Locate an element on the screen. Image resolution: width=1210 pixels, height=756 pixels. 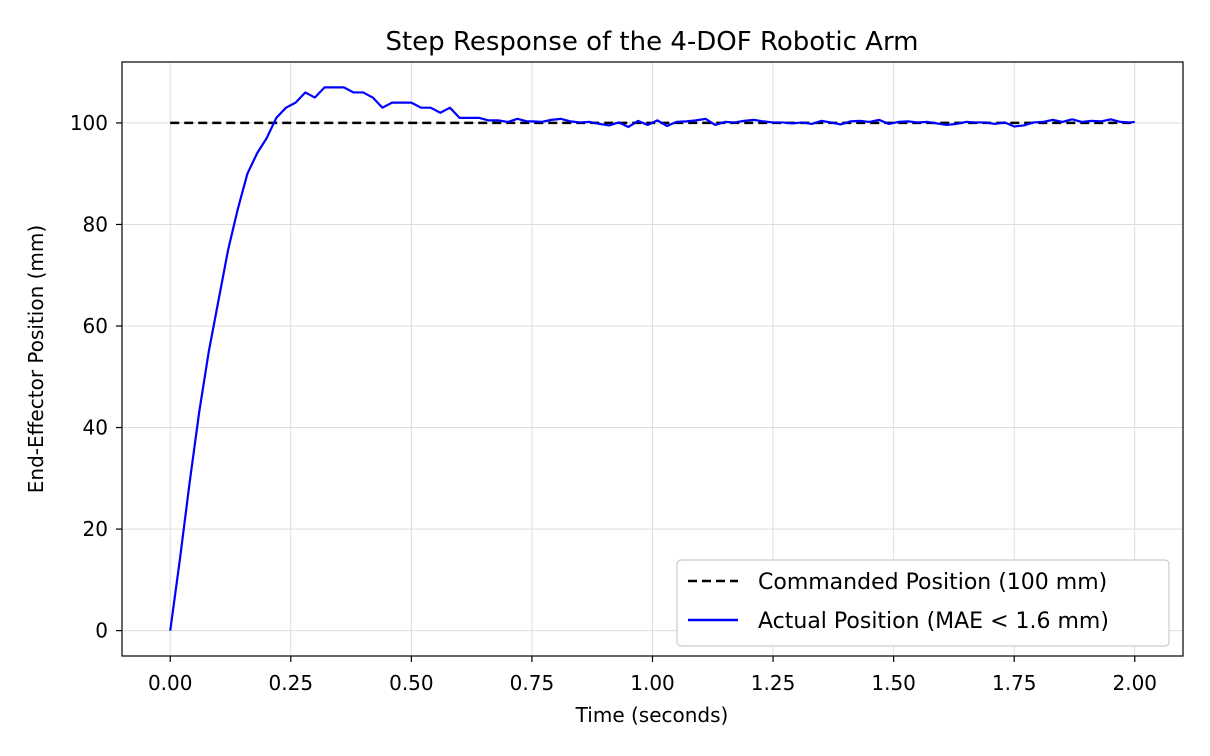
x-tick-label: 1.25 is located at coordinates (773, 683).